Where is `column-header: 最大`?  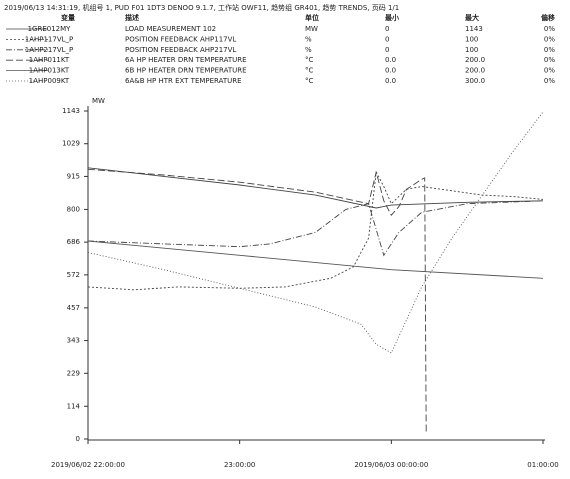
column-header: 最大 is located at coordinates (472, 17).